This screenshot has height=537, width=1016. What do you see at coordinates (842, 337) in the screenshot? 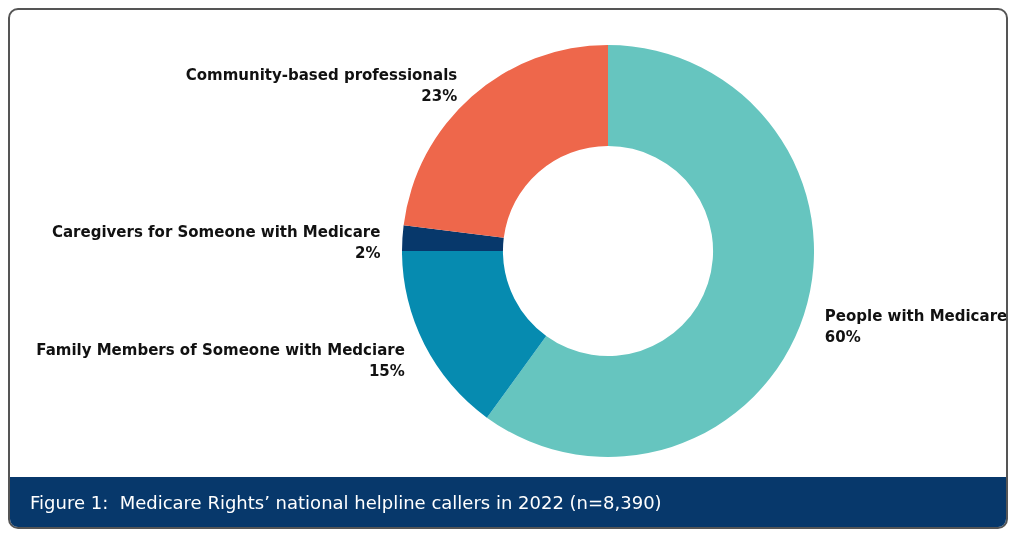
I see `data-label: 60%` at bounding box center [842, 337].